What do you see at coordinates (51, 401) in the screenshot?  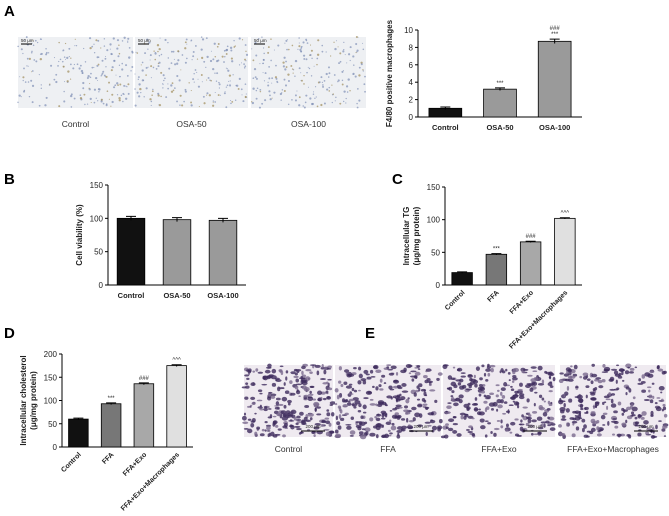 I see `y-tick-label: 100` at bounding box center [51, 401].